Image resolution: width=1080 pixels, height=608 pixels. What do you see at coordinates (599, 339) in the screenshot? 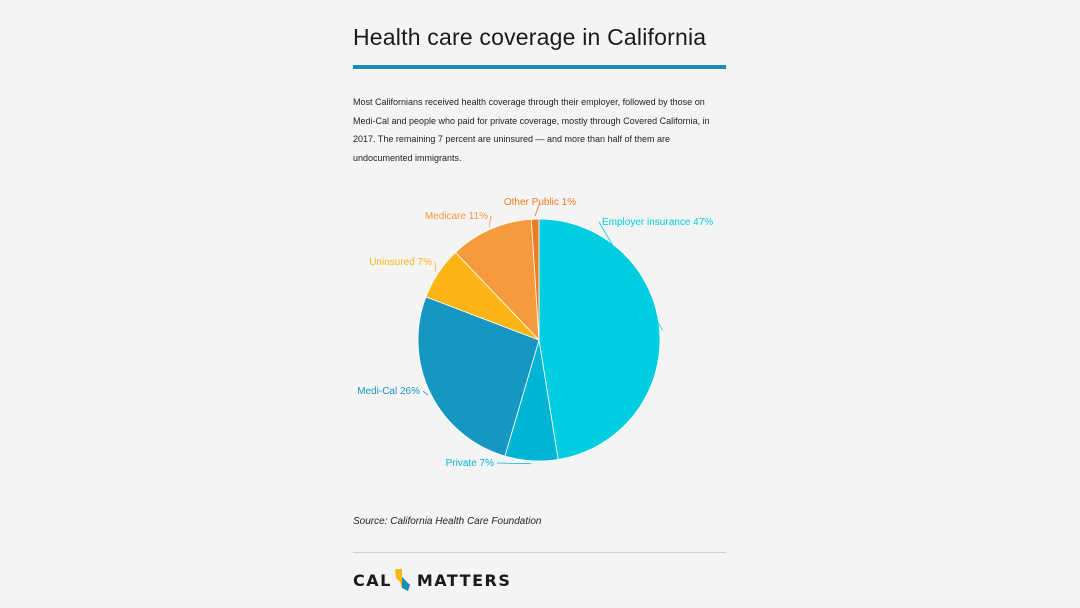
I see `pie-slice-employer-insurance` at bounding box center [599, 339].